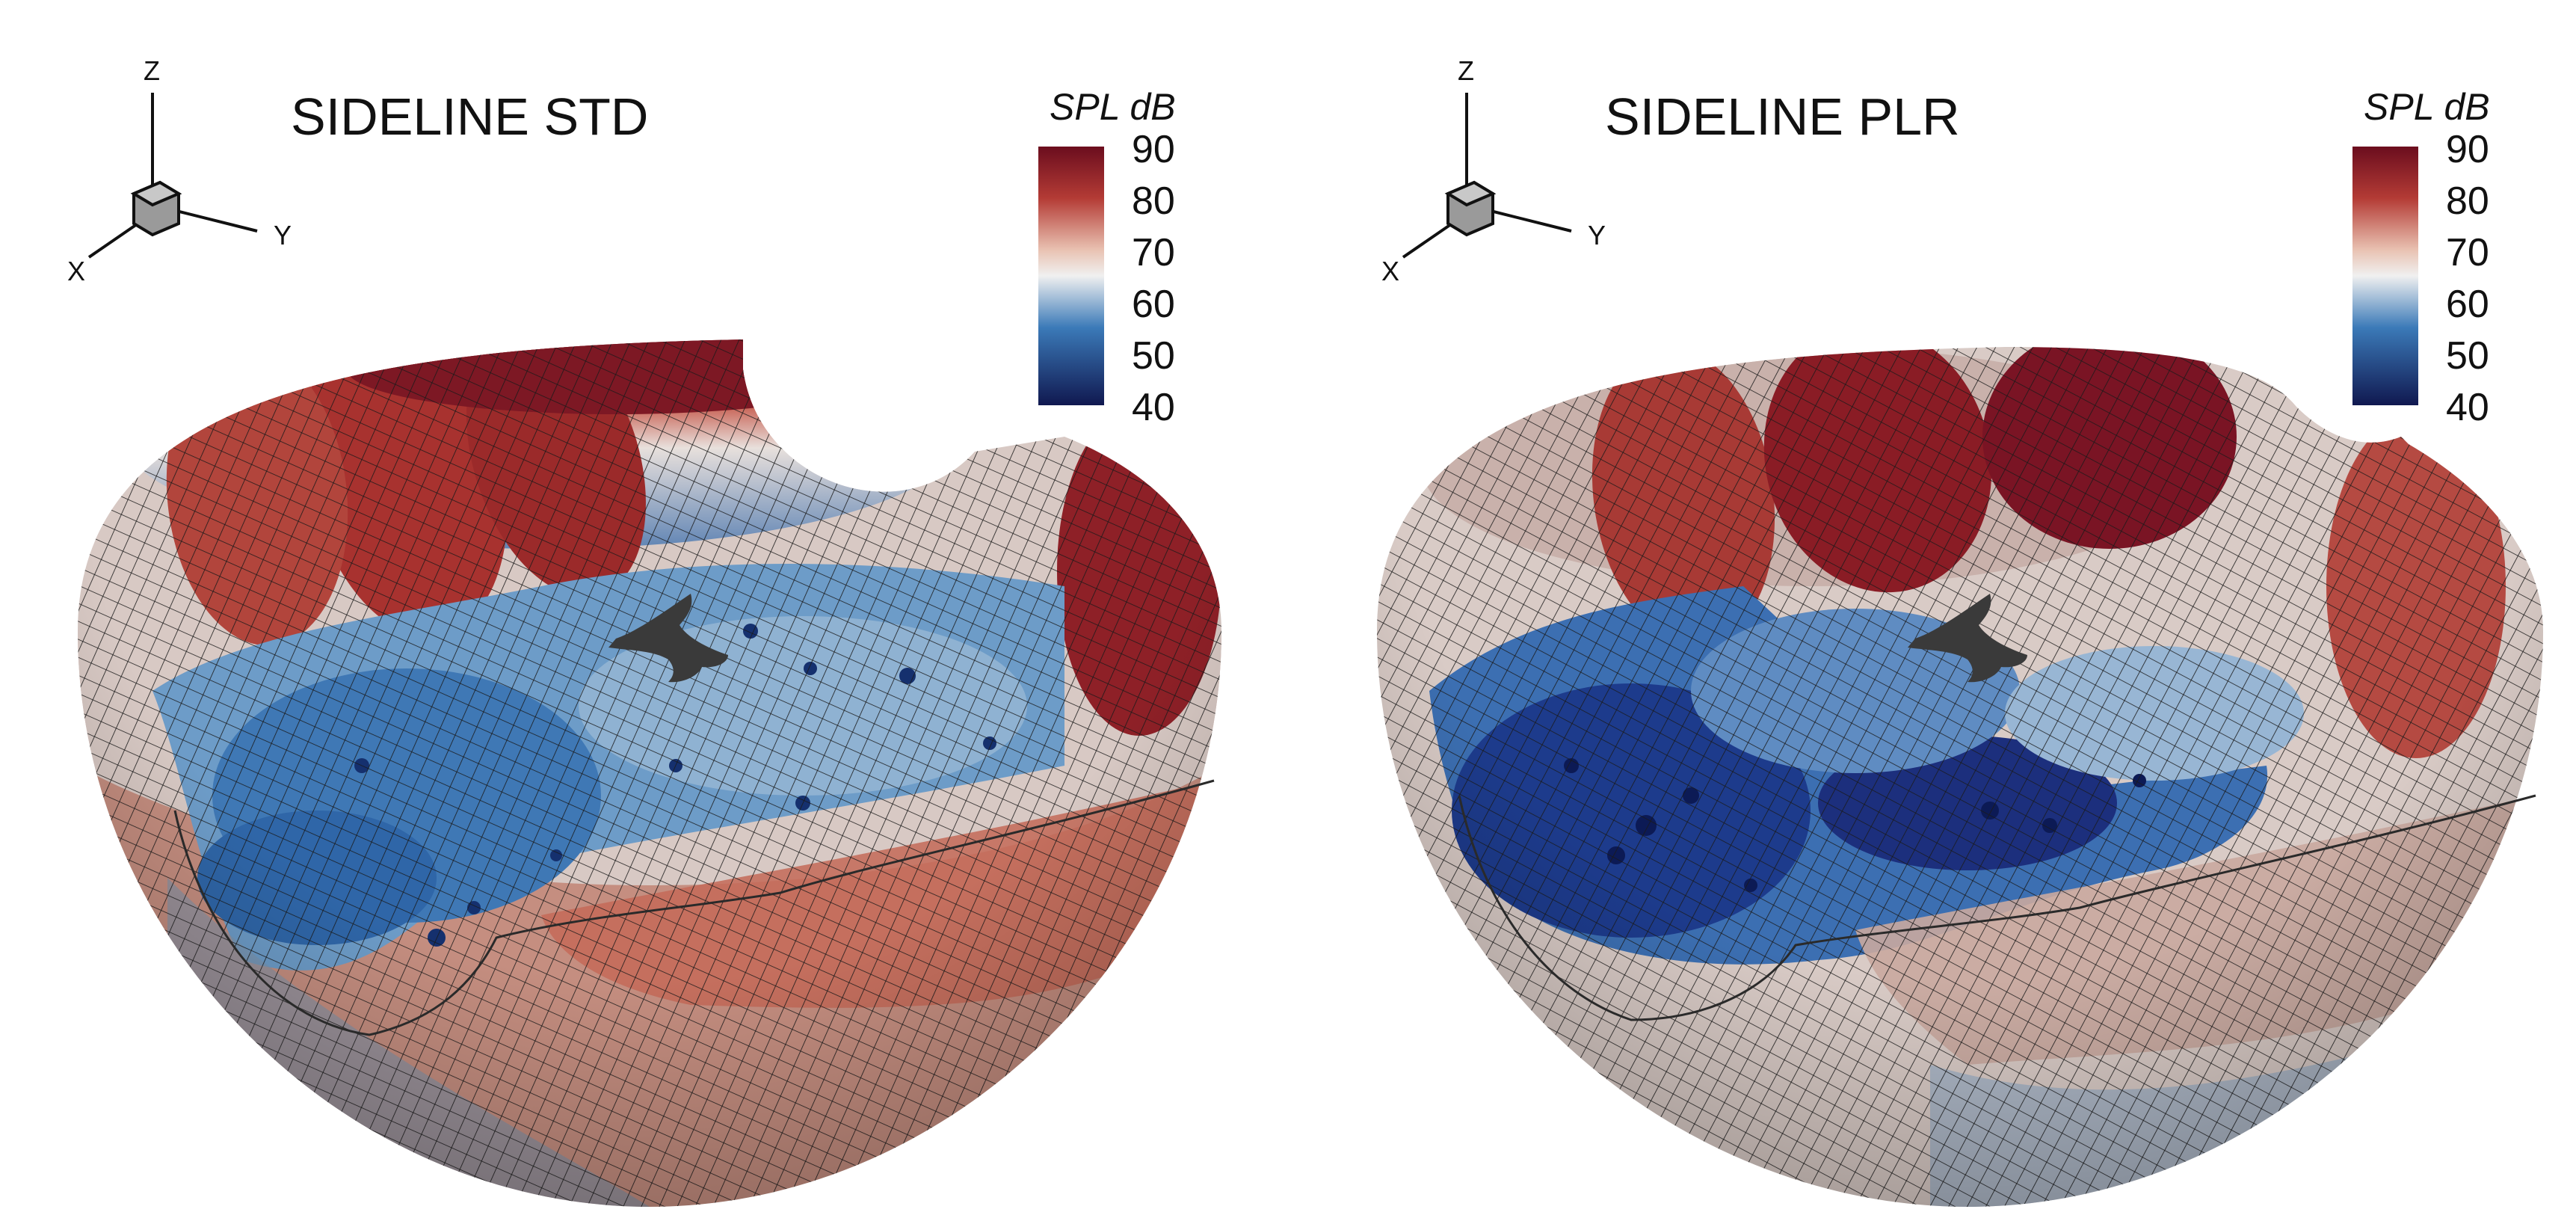  I want to click on panel-title: SIDELINE STD, so click(470, 116).